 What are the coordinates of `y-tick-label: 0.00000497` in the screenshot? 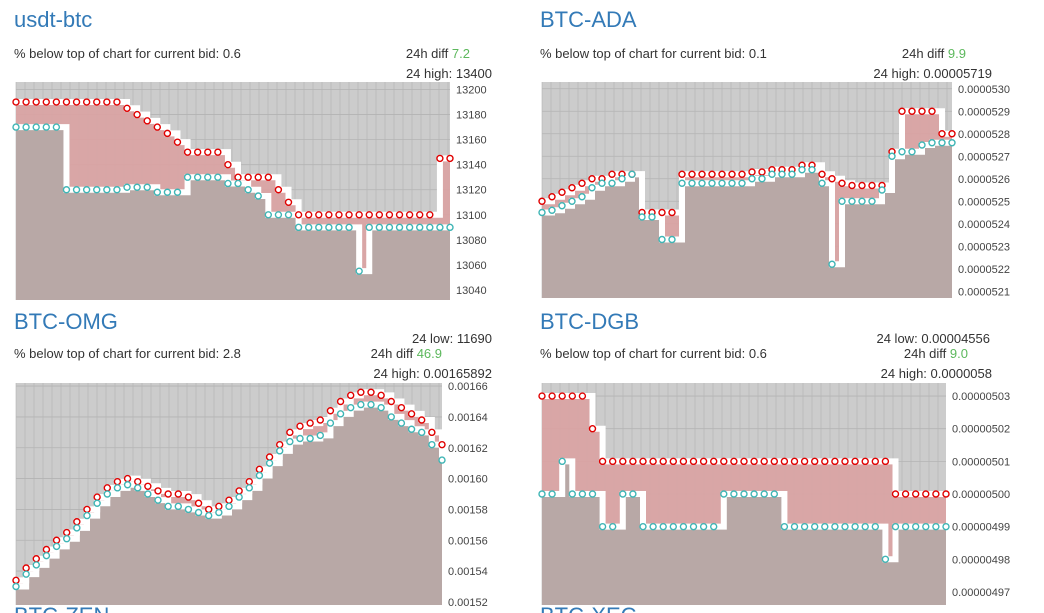 It's located at (981, 593).